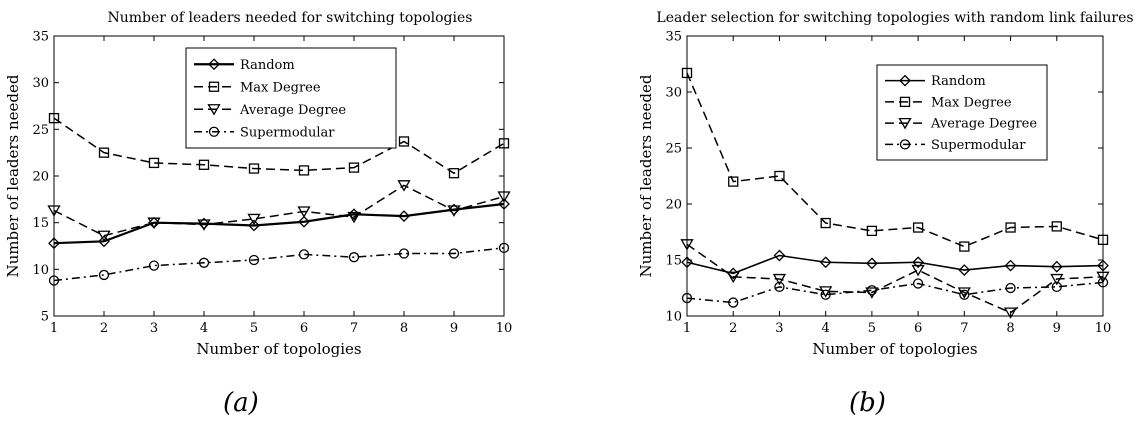  What do you see at coordinates (104, 328) in the screenshot?
I see `chart-a-xtick-label: 2` at bounding box center [104, 328].